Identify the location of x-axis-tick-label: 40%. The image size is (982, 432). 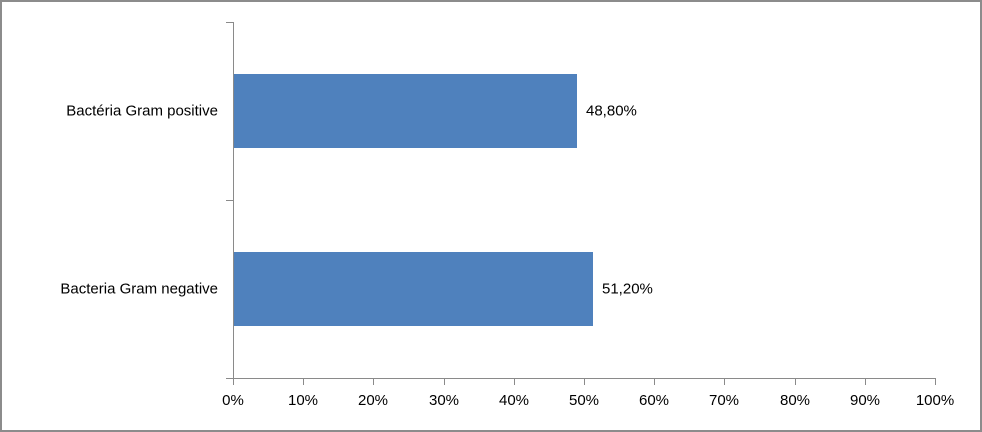
(514, 400).